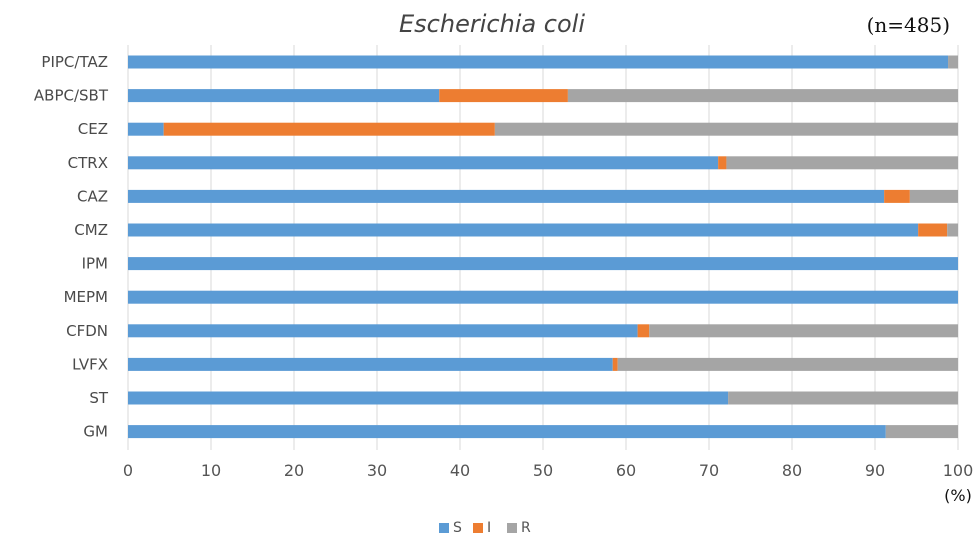 Image resolution: width=979 pixels, height=547 pixels. Describe the element at coordinates (128, 470) in the screenshot. I see `x-tick-label: 0` at that location.